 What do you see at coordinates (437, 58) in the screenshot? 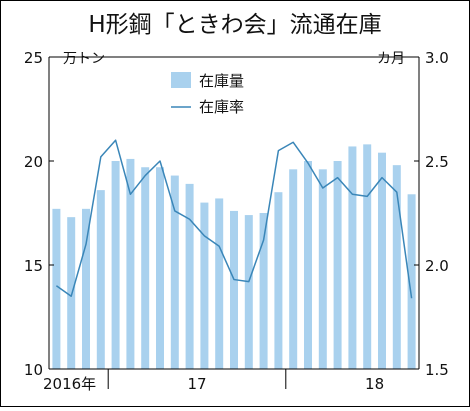
I see `right-tick-label-3: 3.0` at bounding box center [437, 58].